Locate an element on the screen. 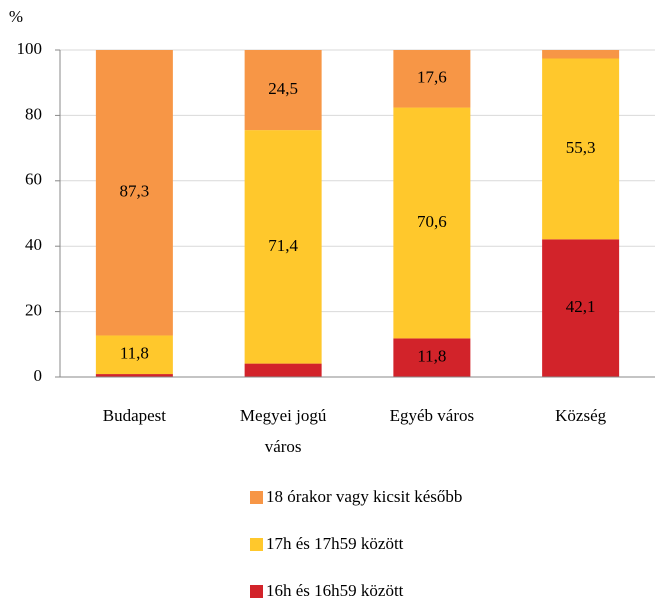 Image resolution: width=656 pixels, height=603 pixels. x-tick-label: Község is located at coordinates (580, 415).